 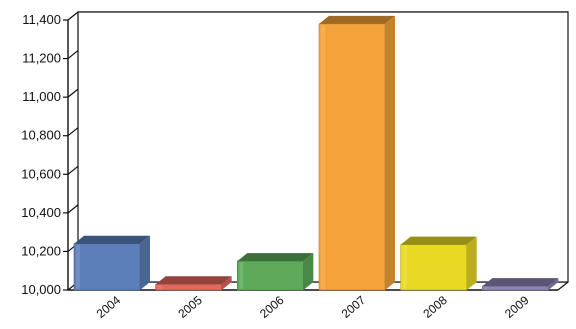 What do you see at coordinates (435, 307) in the screenshot?
I see `x-tick-label: 2008` at bounding box center [435, 307].